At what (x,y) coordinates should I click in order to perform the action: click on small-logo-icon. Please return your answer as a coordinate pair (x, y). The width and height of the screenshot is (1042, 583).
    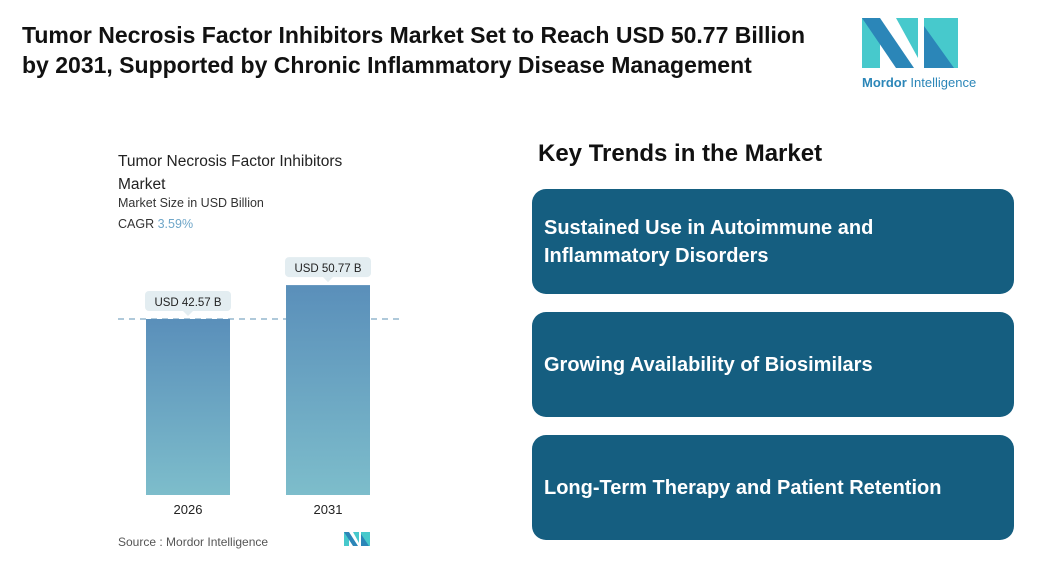
    Looking at the image, I should click on (357, 539).